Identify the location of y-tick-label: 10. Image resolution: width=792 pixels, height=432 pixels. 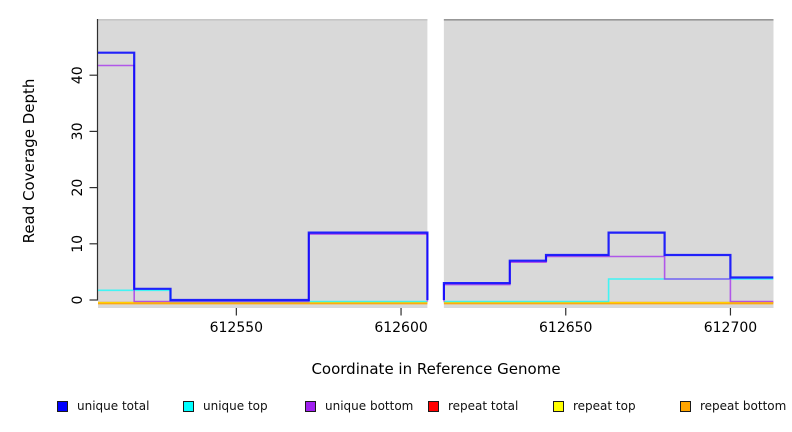
(78, 244).